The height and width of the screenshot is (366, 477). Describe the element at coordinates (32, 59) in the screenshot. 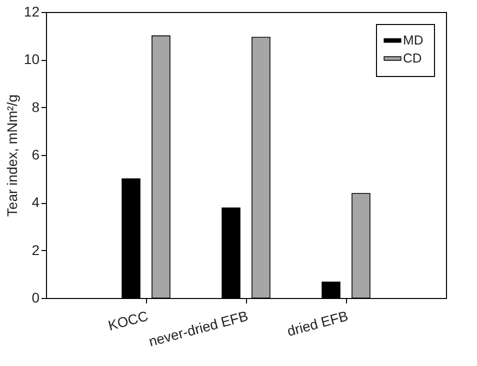

I see `y-tick-label: 10` at that location.